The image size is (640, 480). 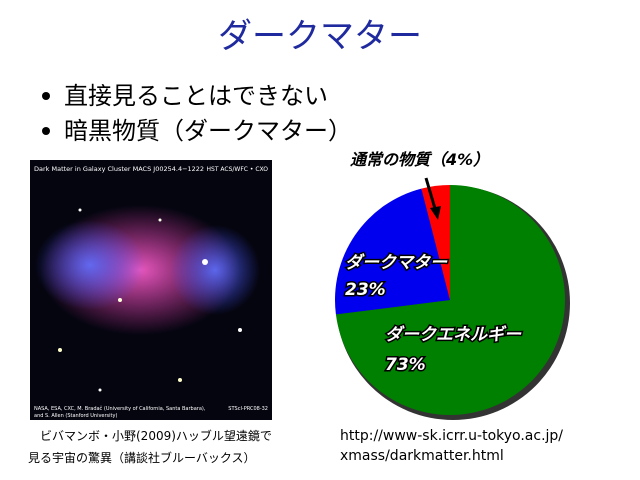 I want to click on image-instrument: HST ACS/WFC • CXO, so click(x=238, y=169).